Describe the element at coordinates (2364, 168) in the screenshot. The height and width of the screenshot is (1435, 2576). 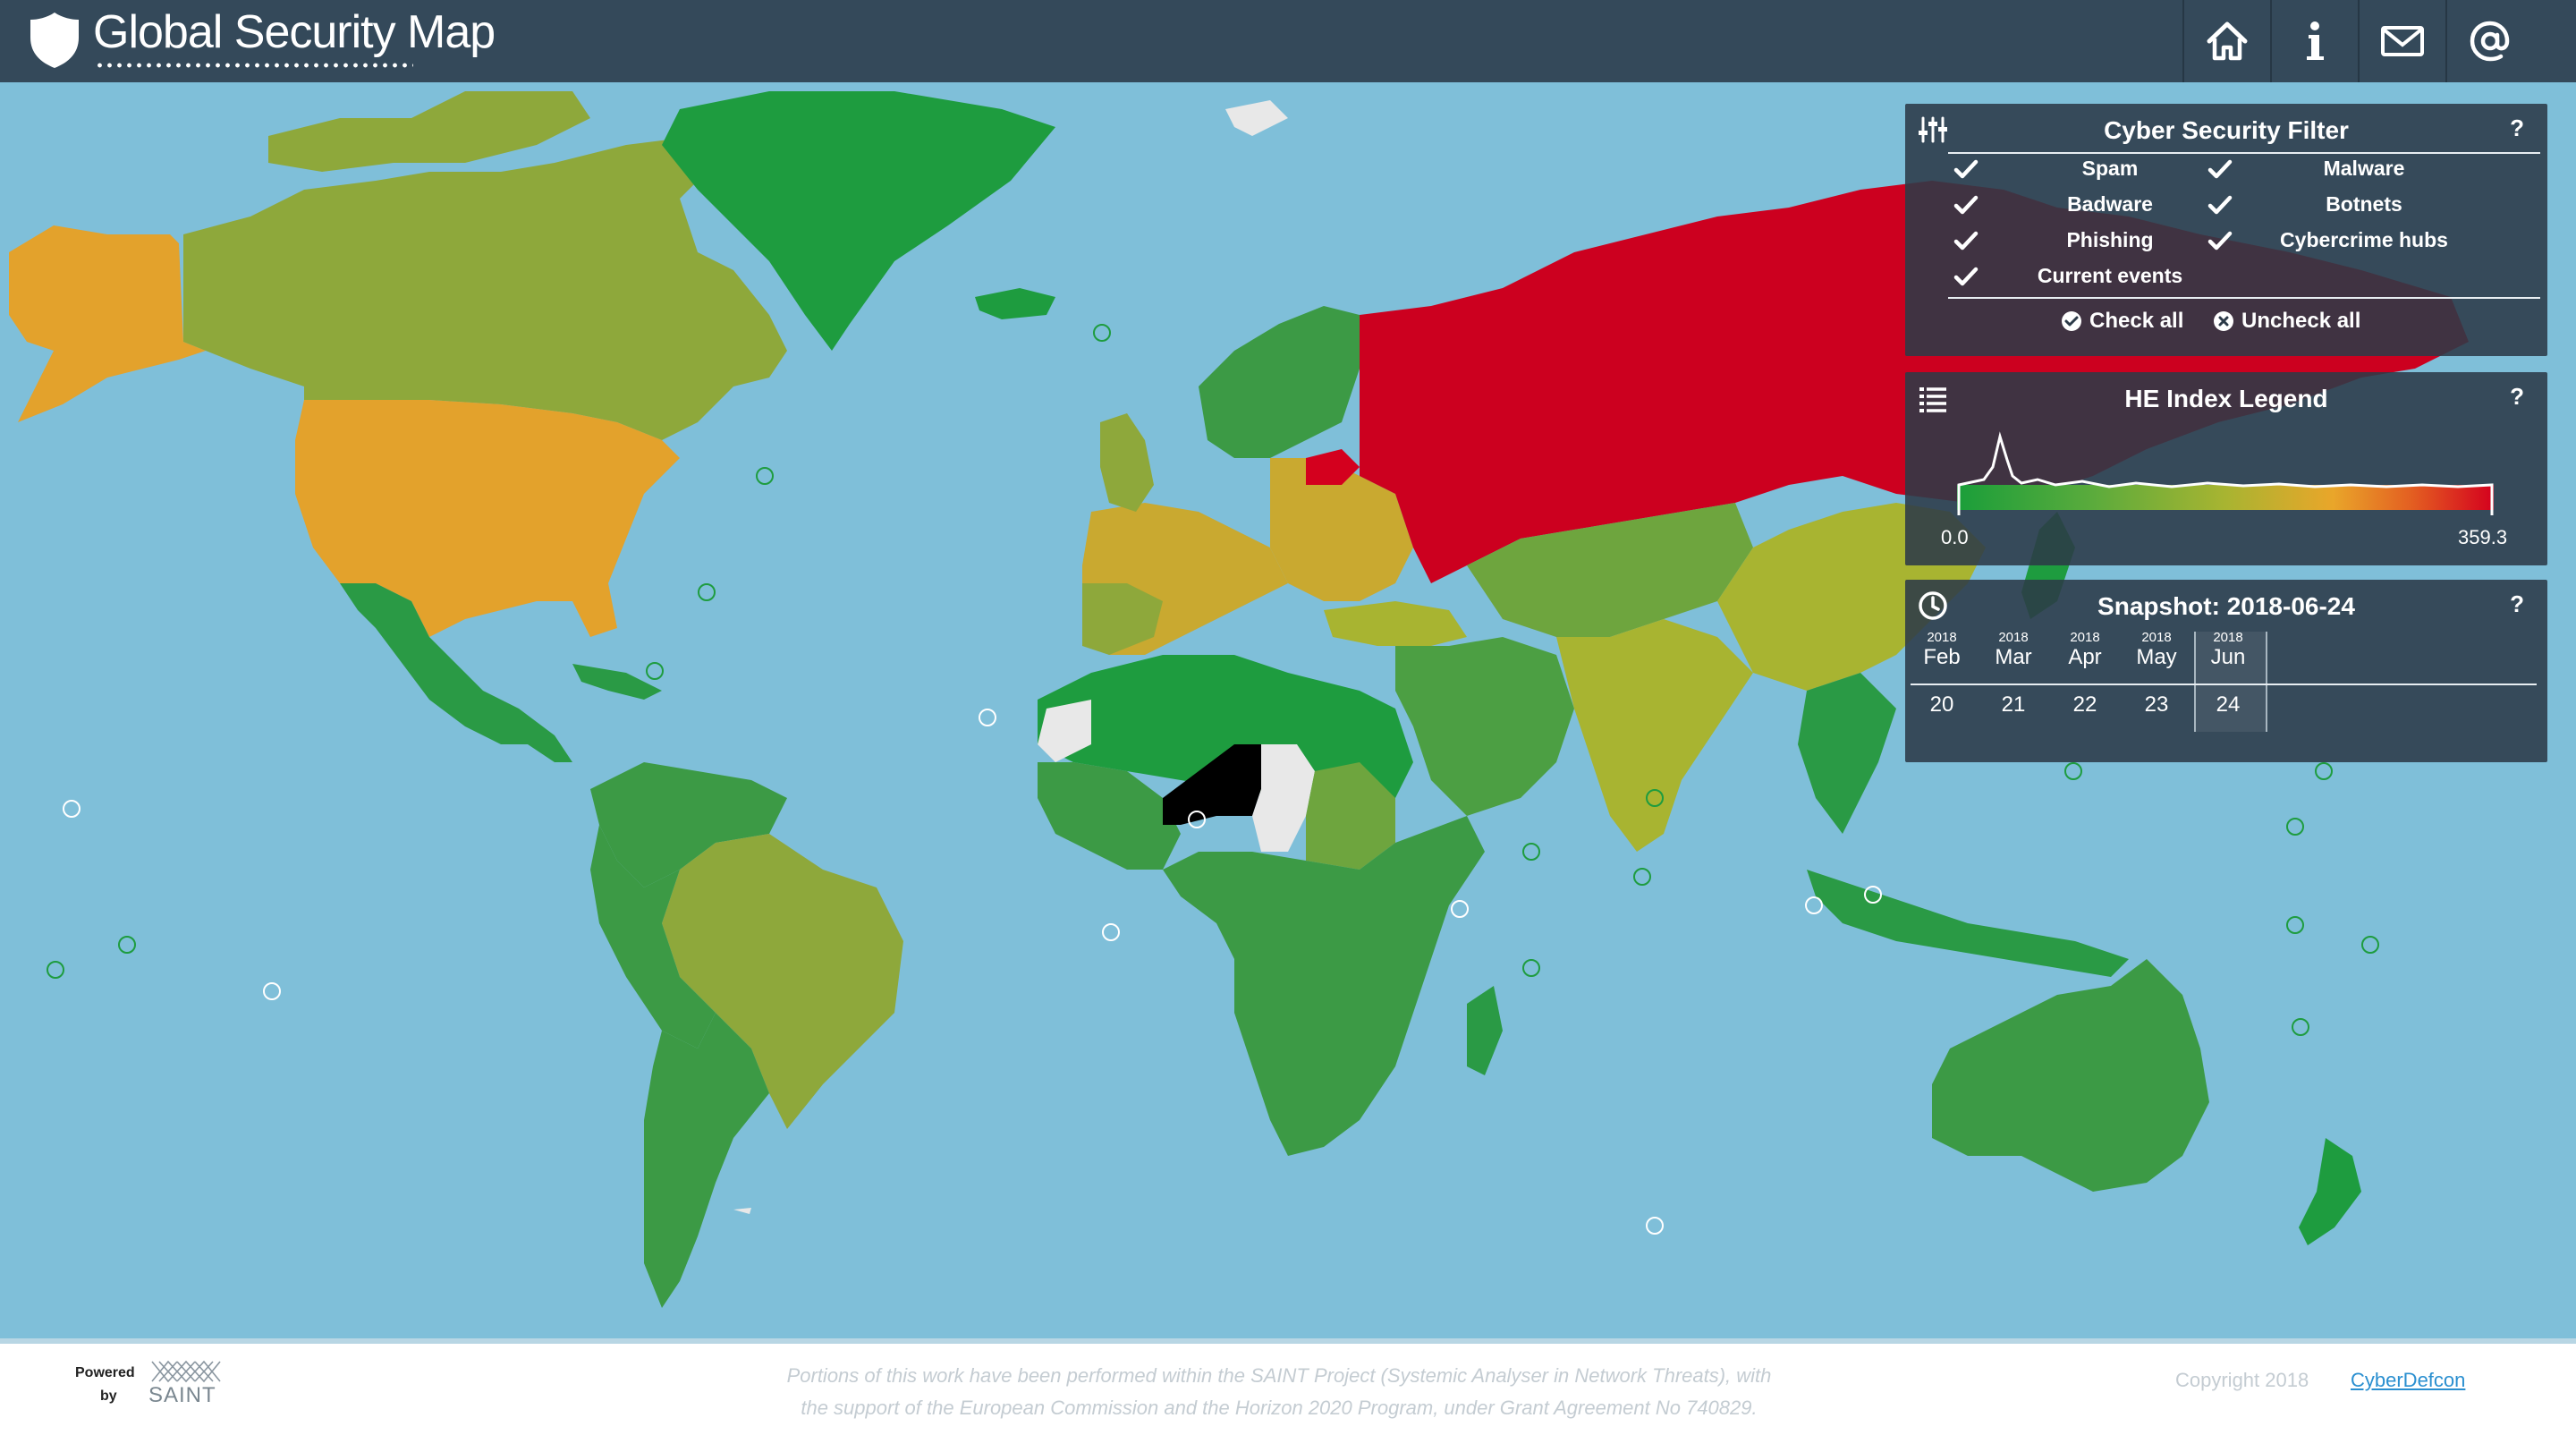
I see `filter-option-label: Malware` at that location.